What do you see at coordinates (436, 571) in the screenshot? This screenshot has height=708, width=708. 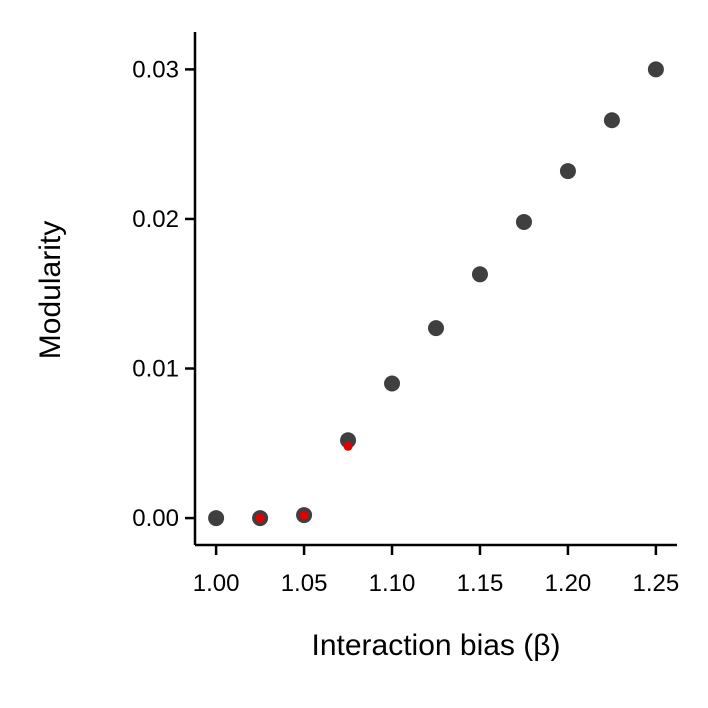 I see `x-ticks: 1.00 1.05 1.10 1.15 1.20 1.25` at bounding box center [436, 571].